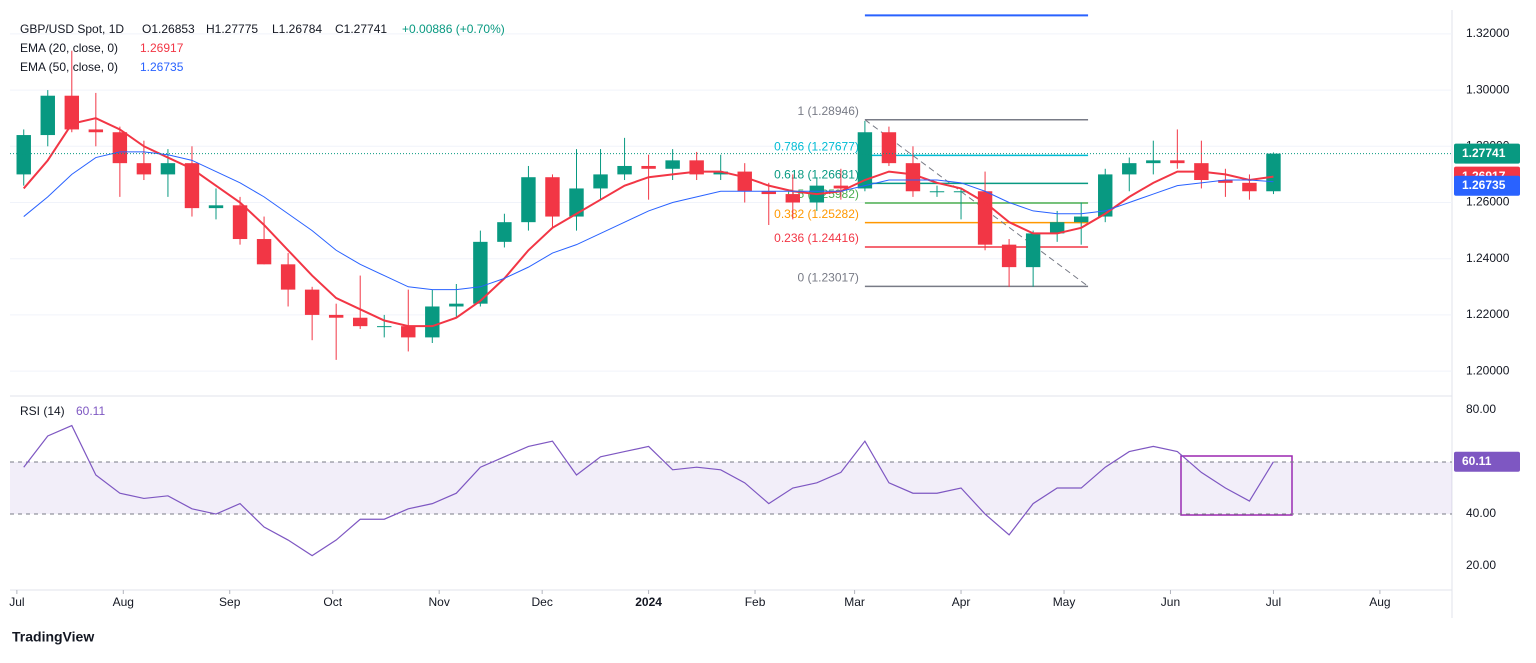 The height and width of the screenshot is (663, 1536). Describe the element at coordinates (69, 48) in the screenshot. I see `legend-label: EMA (20, close, 0)` at that location.